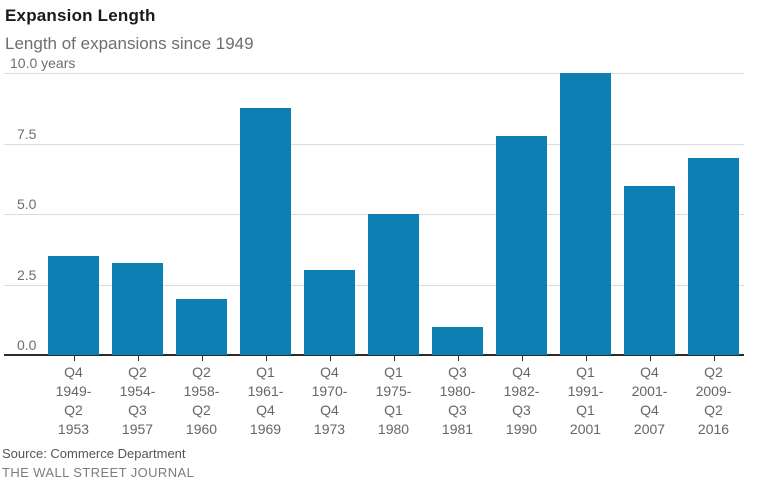 The width and height of the screenshot is (763, 487). Describe the element at coordinates (73, 400) in the screenshot. I see `x-tick-label: Q4 1949- Q2 1953` at that location.